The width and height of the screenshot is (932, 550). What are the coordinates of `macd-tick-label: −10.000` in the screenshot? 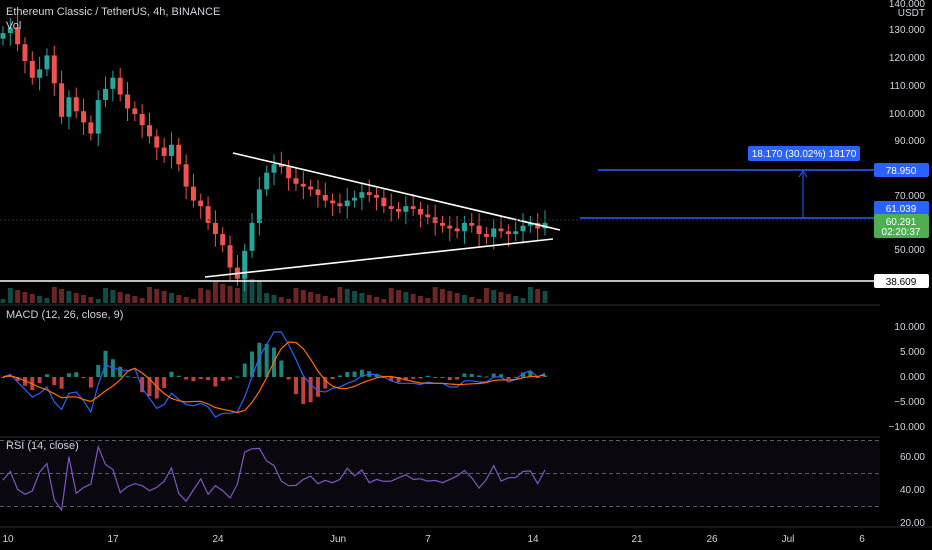 It's located at (907, 427).